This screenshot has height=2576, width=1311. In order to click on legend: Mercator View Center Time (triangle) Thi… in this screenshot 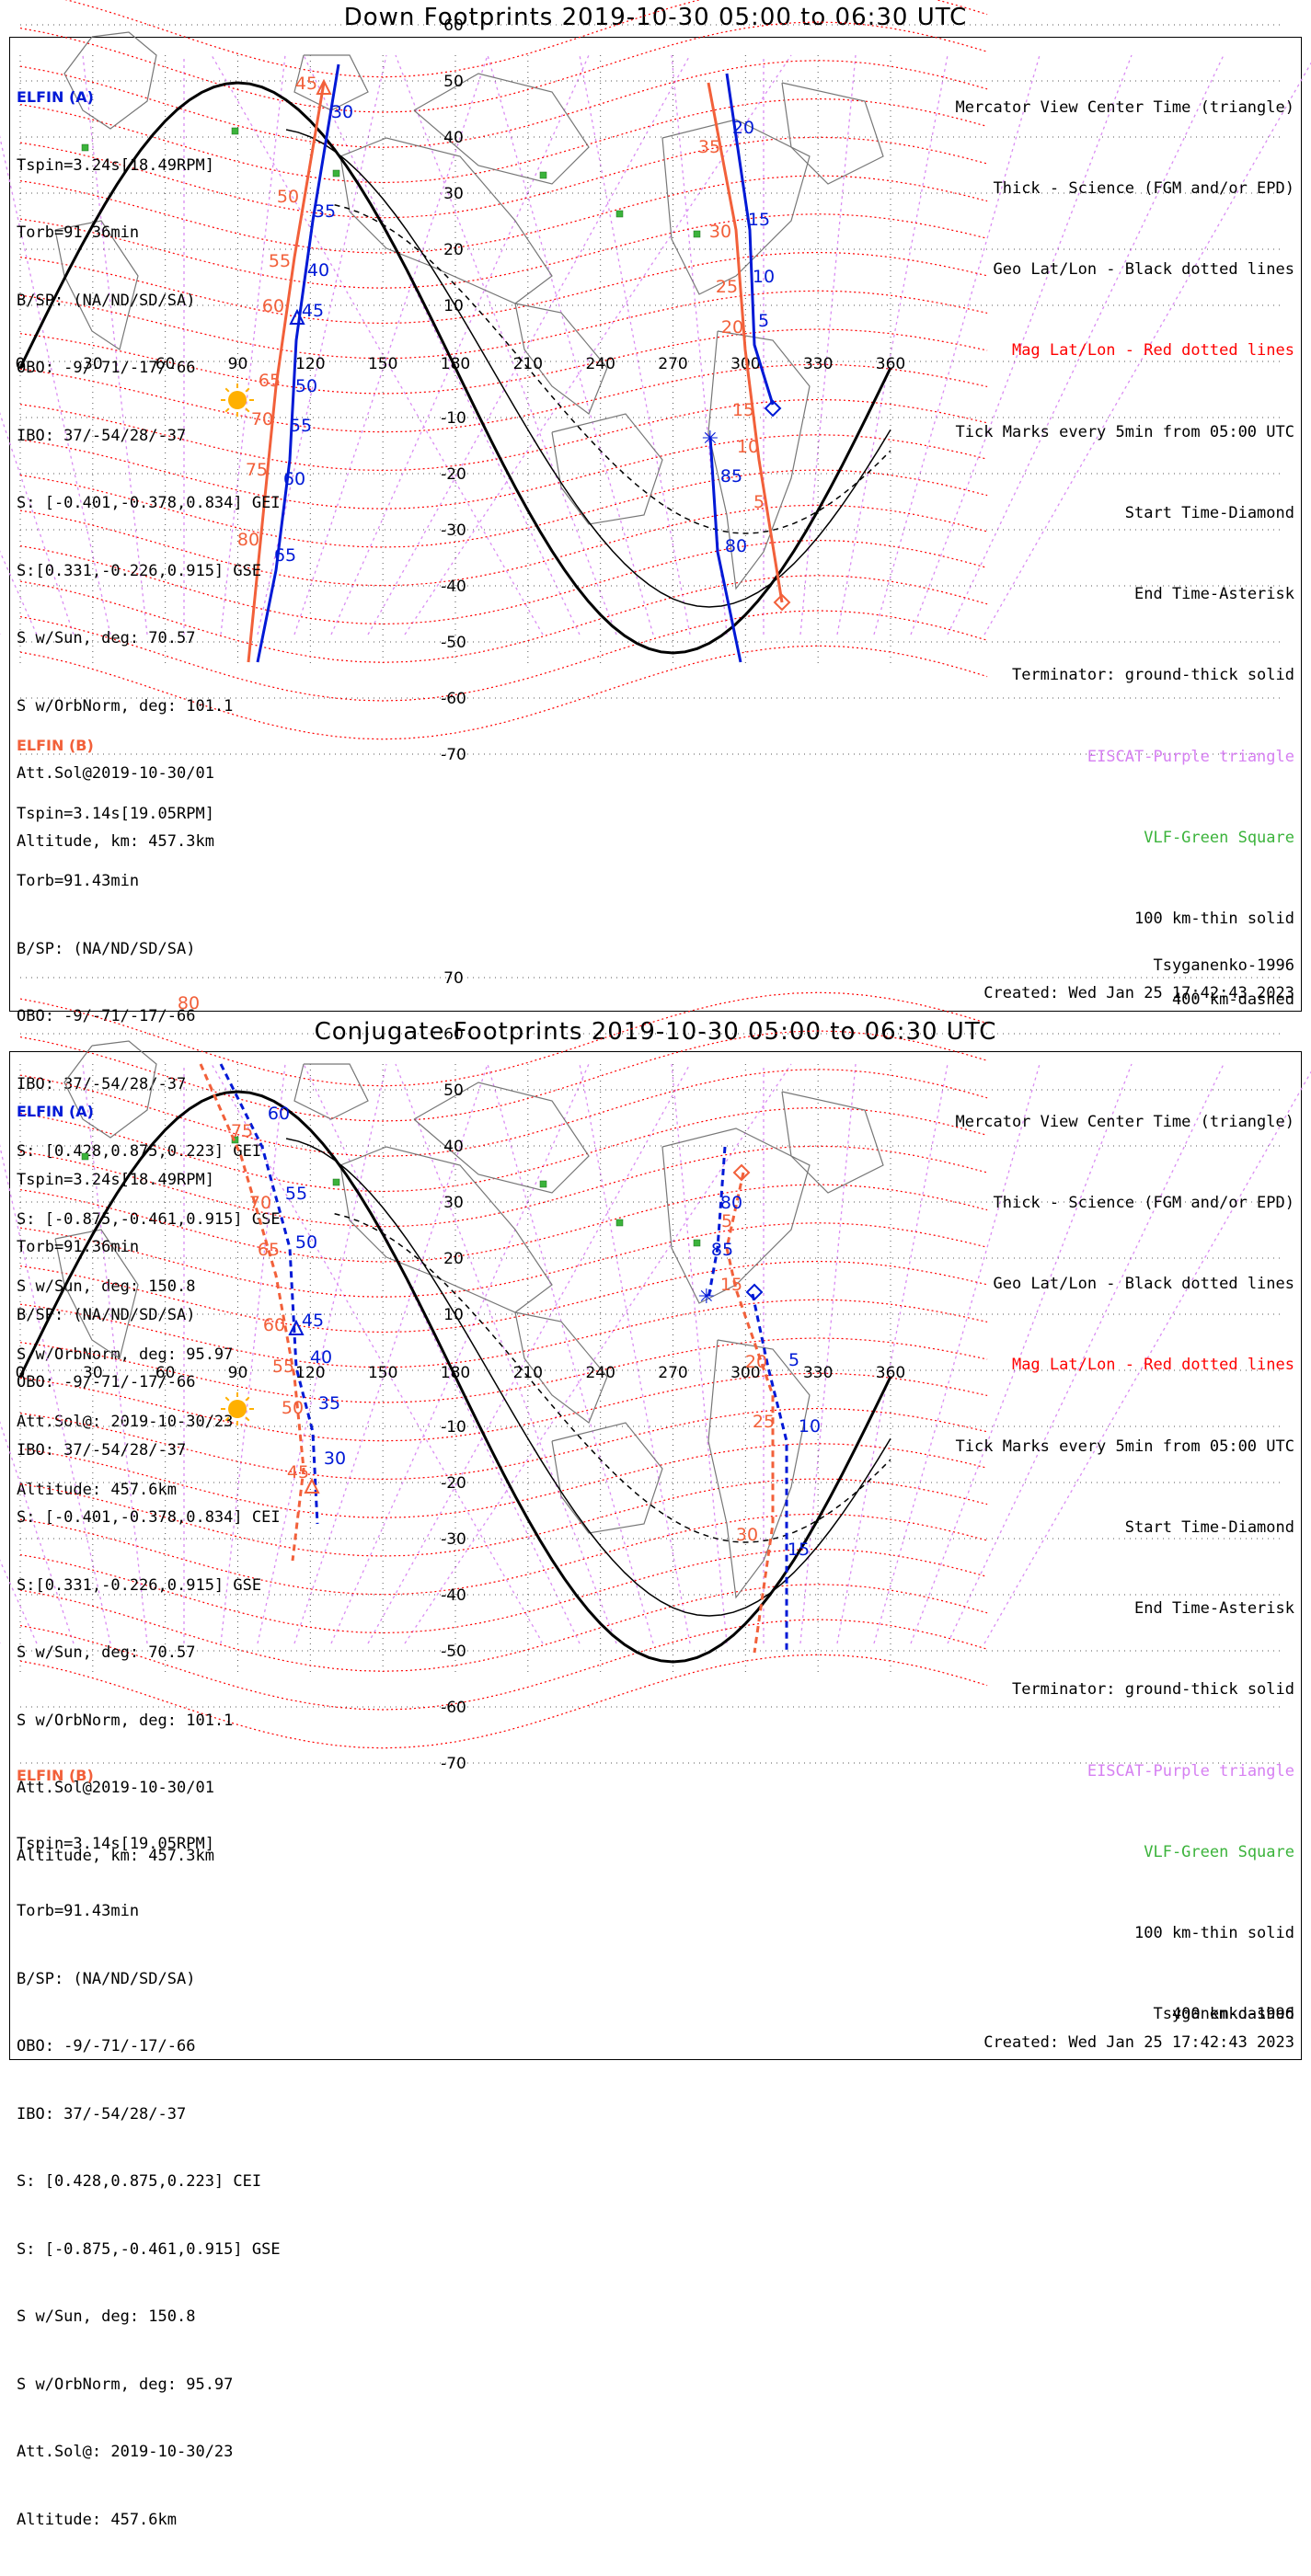, I will do `click(1125, 1568)`.